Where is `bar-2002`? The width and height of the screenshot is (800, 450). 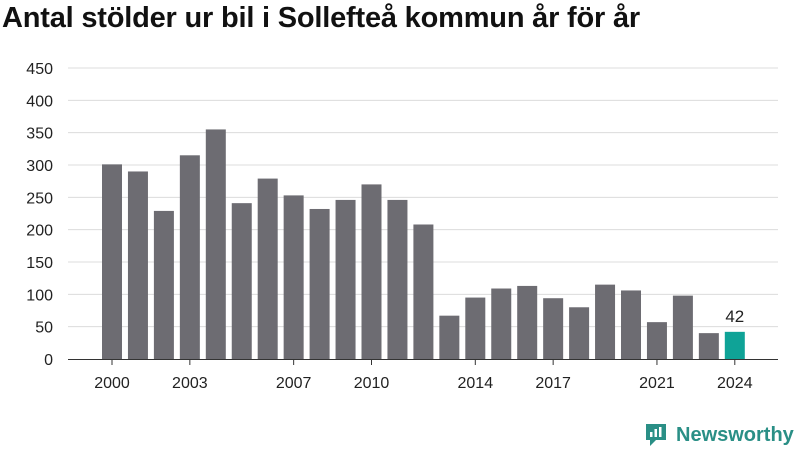
bar-2002 is located at coordinates (163, 284).